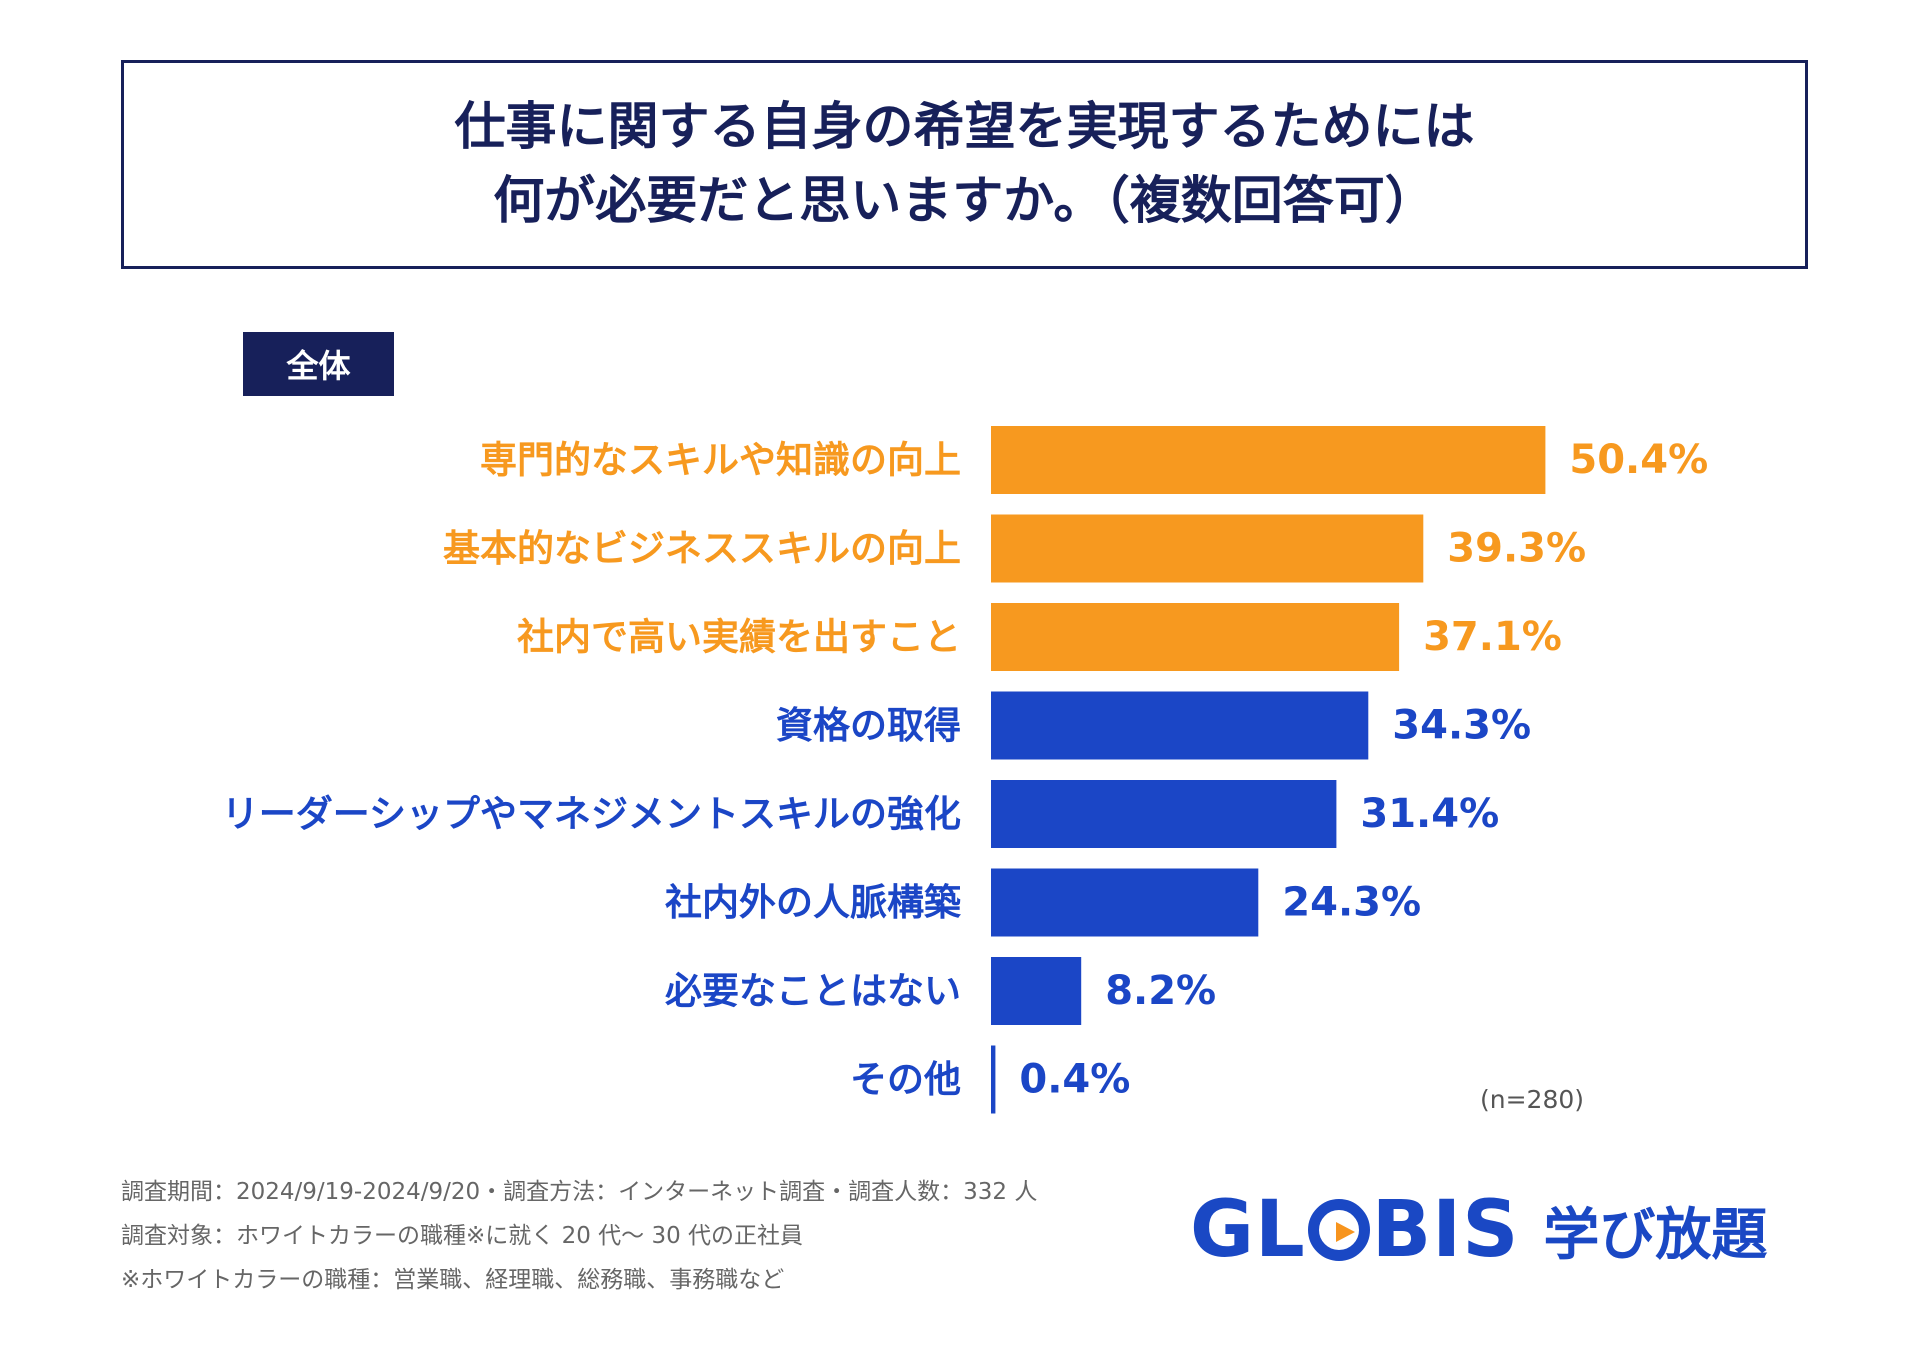 This screenshot has height=1346, width=1920. Describe the element at coordinates (1074, 1080) in the screenshot. I see `value-label-8: 0.4%` at that location.